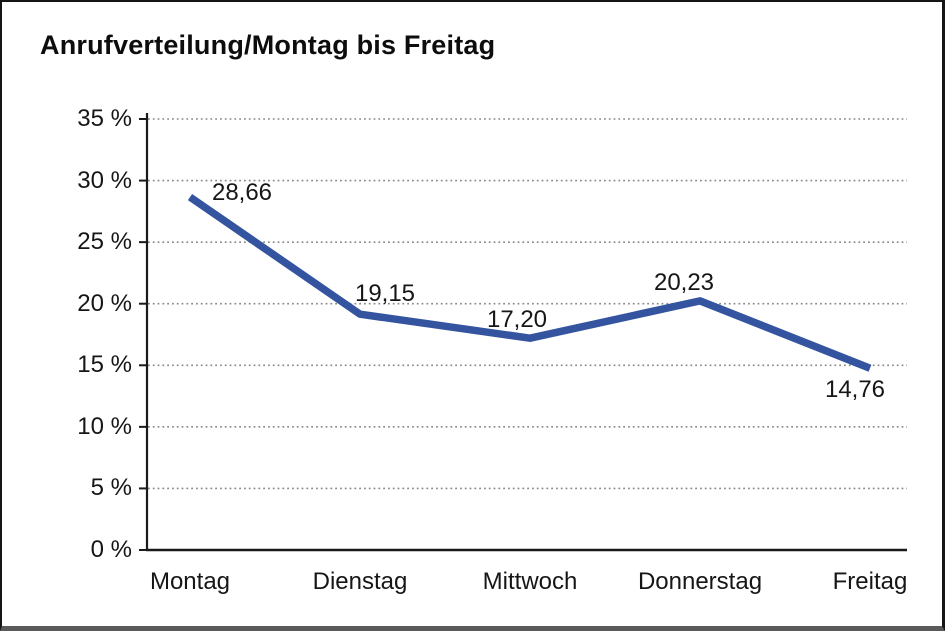 The width and height of the screenshot is (945, 631). Describe the element at coordinates (855, 390) in the screenshot. I see `data-label-freitag: 14,76` at that location.